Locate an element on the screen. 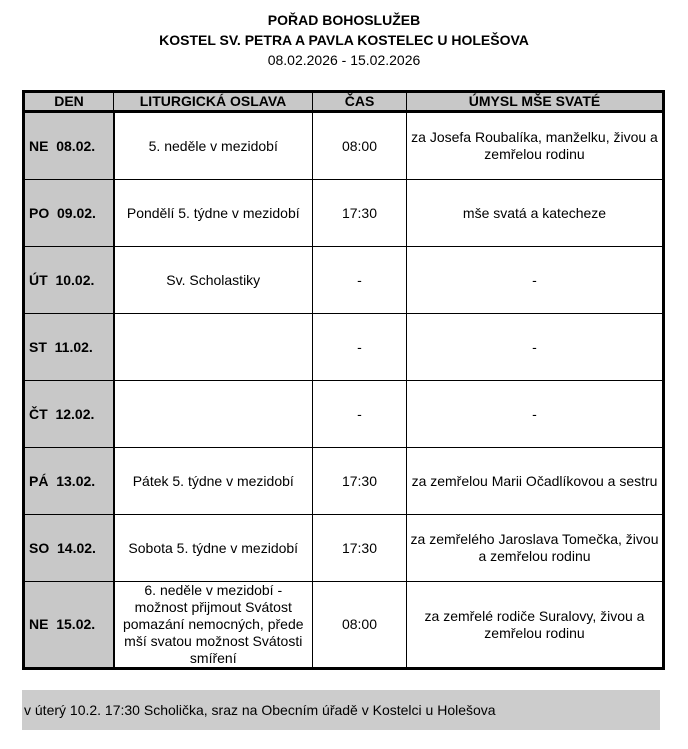 This screenshot has height=749, width=688. celebration-cell: Sv. Scholastiky is located at coordinates (213, 280).